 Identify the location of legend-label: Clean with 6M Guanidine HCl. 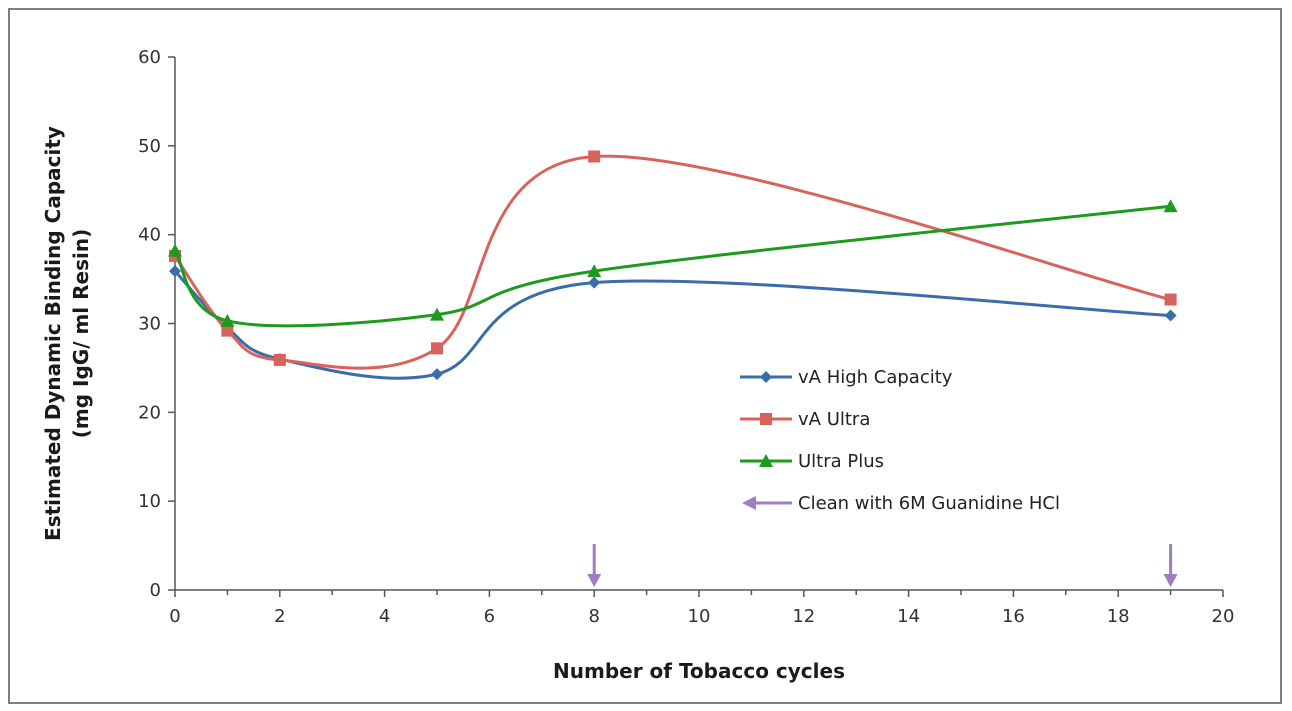
(929, 503).